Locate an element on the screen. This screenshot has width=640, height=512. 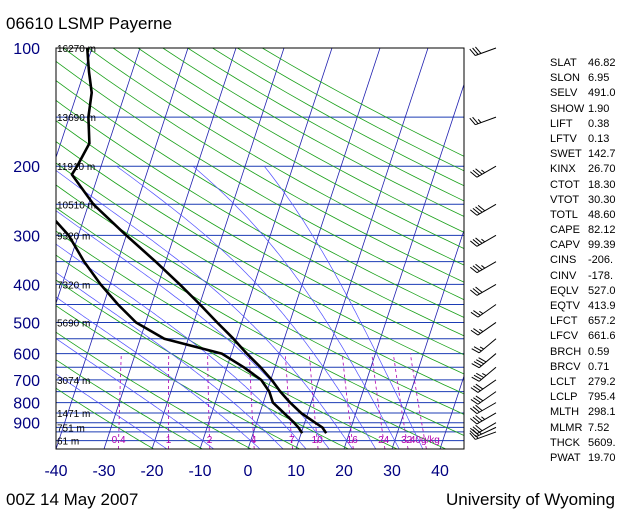
height-label: 10510 m is located at coordinates (76, 205).